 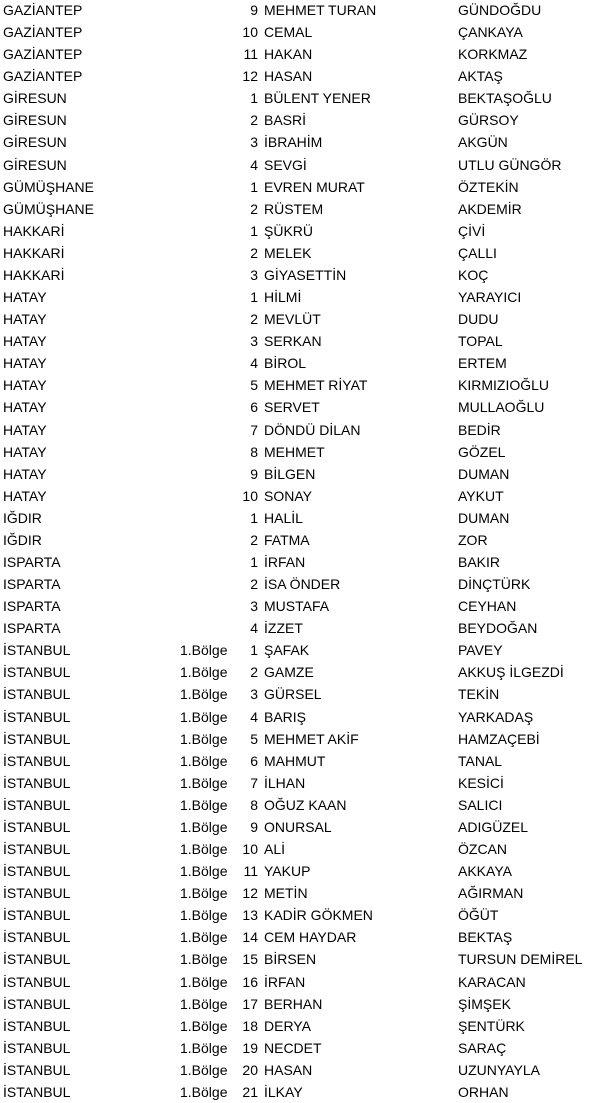 What do you see at coordinates (483, 142) in the screenshot?
I see `last-name-cell: AKGÜN` at bounding box center [483, 142].